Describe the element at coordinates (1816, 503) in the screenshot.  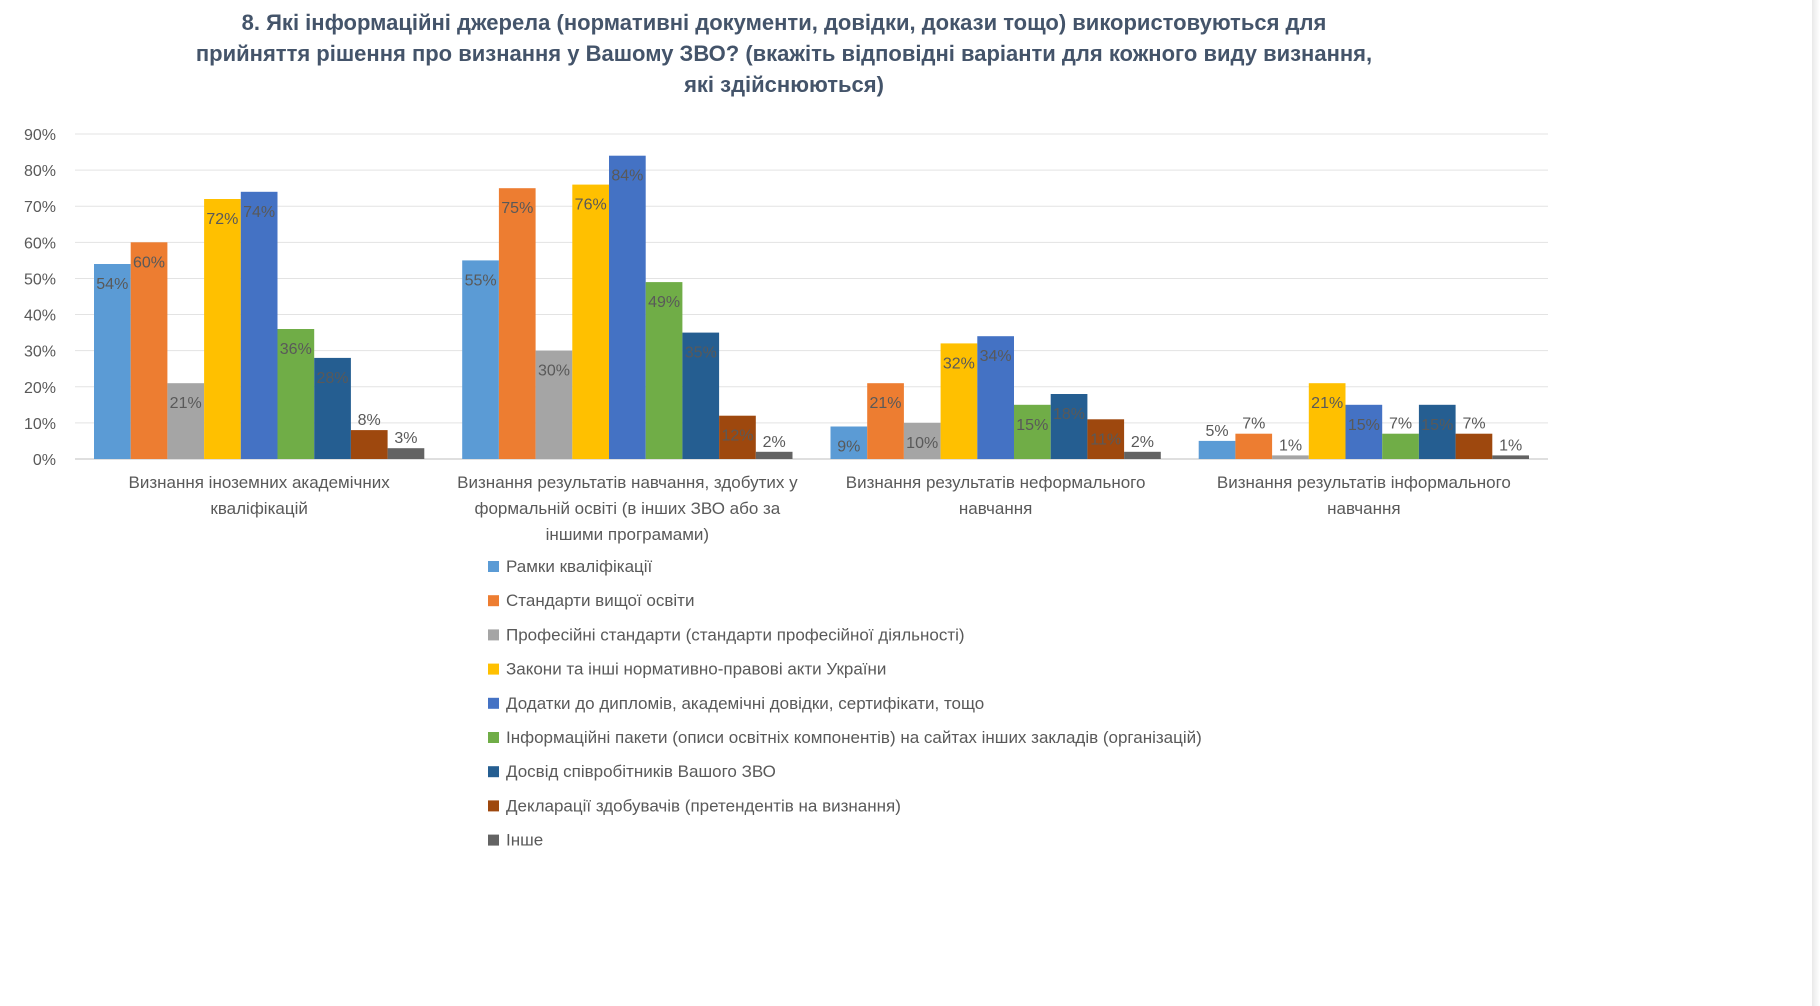
I see `chart-frame-edge` at that location.